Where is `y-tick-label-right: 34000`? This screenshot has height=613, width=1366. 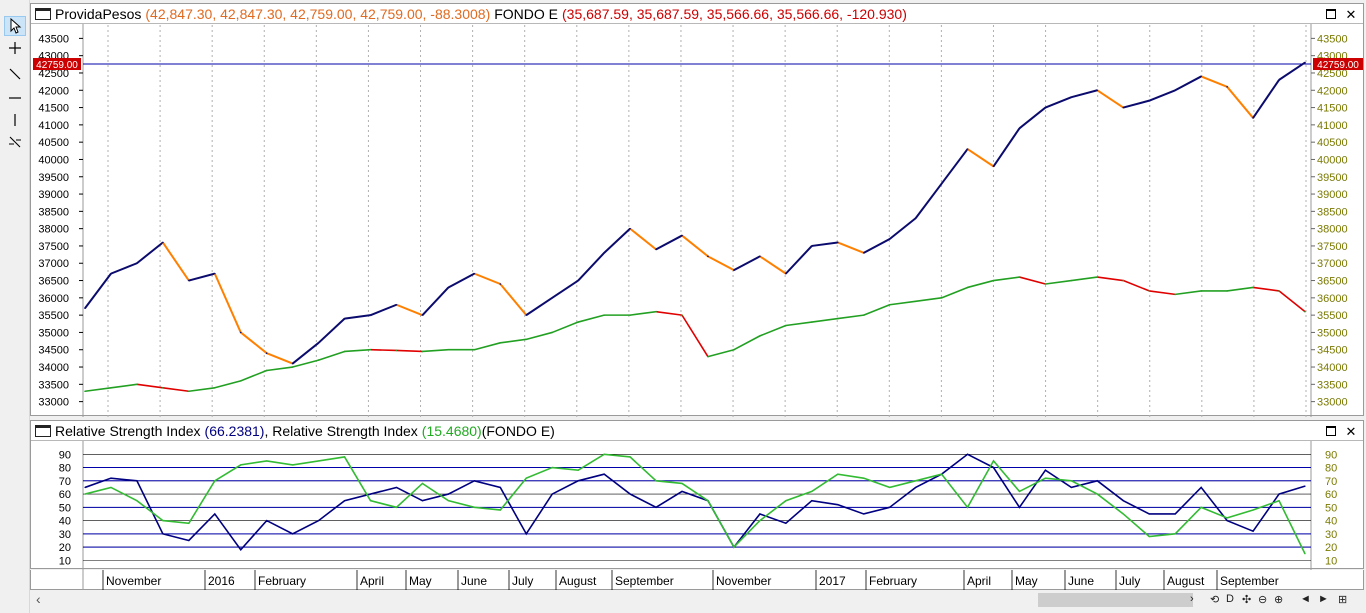
y-tick-label-right: 34000 is located at coordinates (1332, 368).